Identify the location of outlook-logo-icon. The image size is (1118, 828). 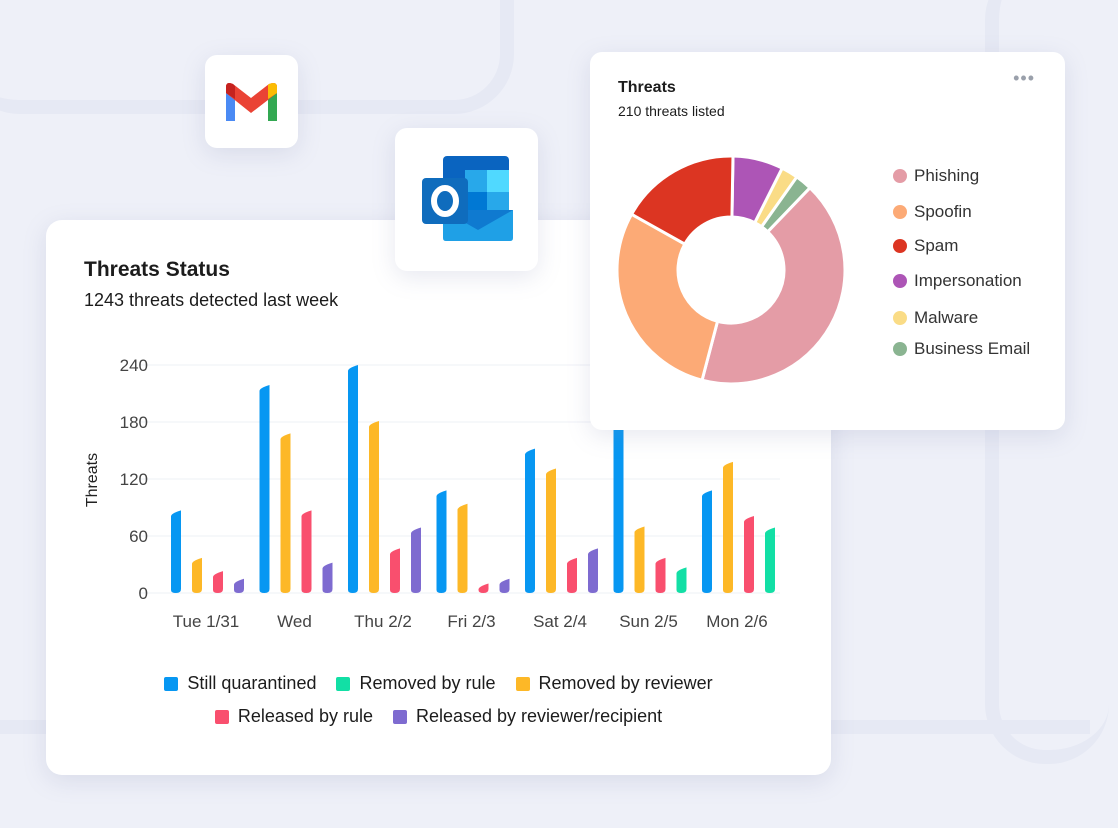
(467, 198).